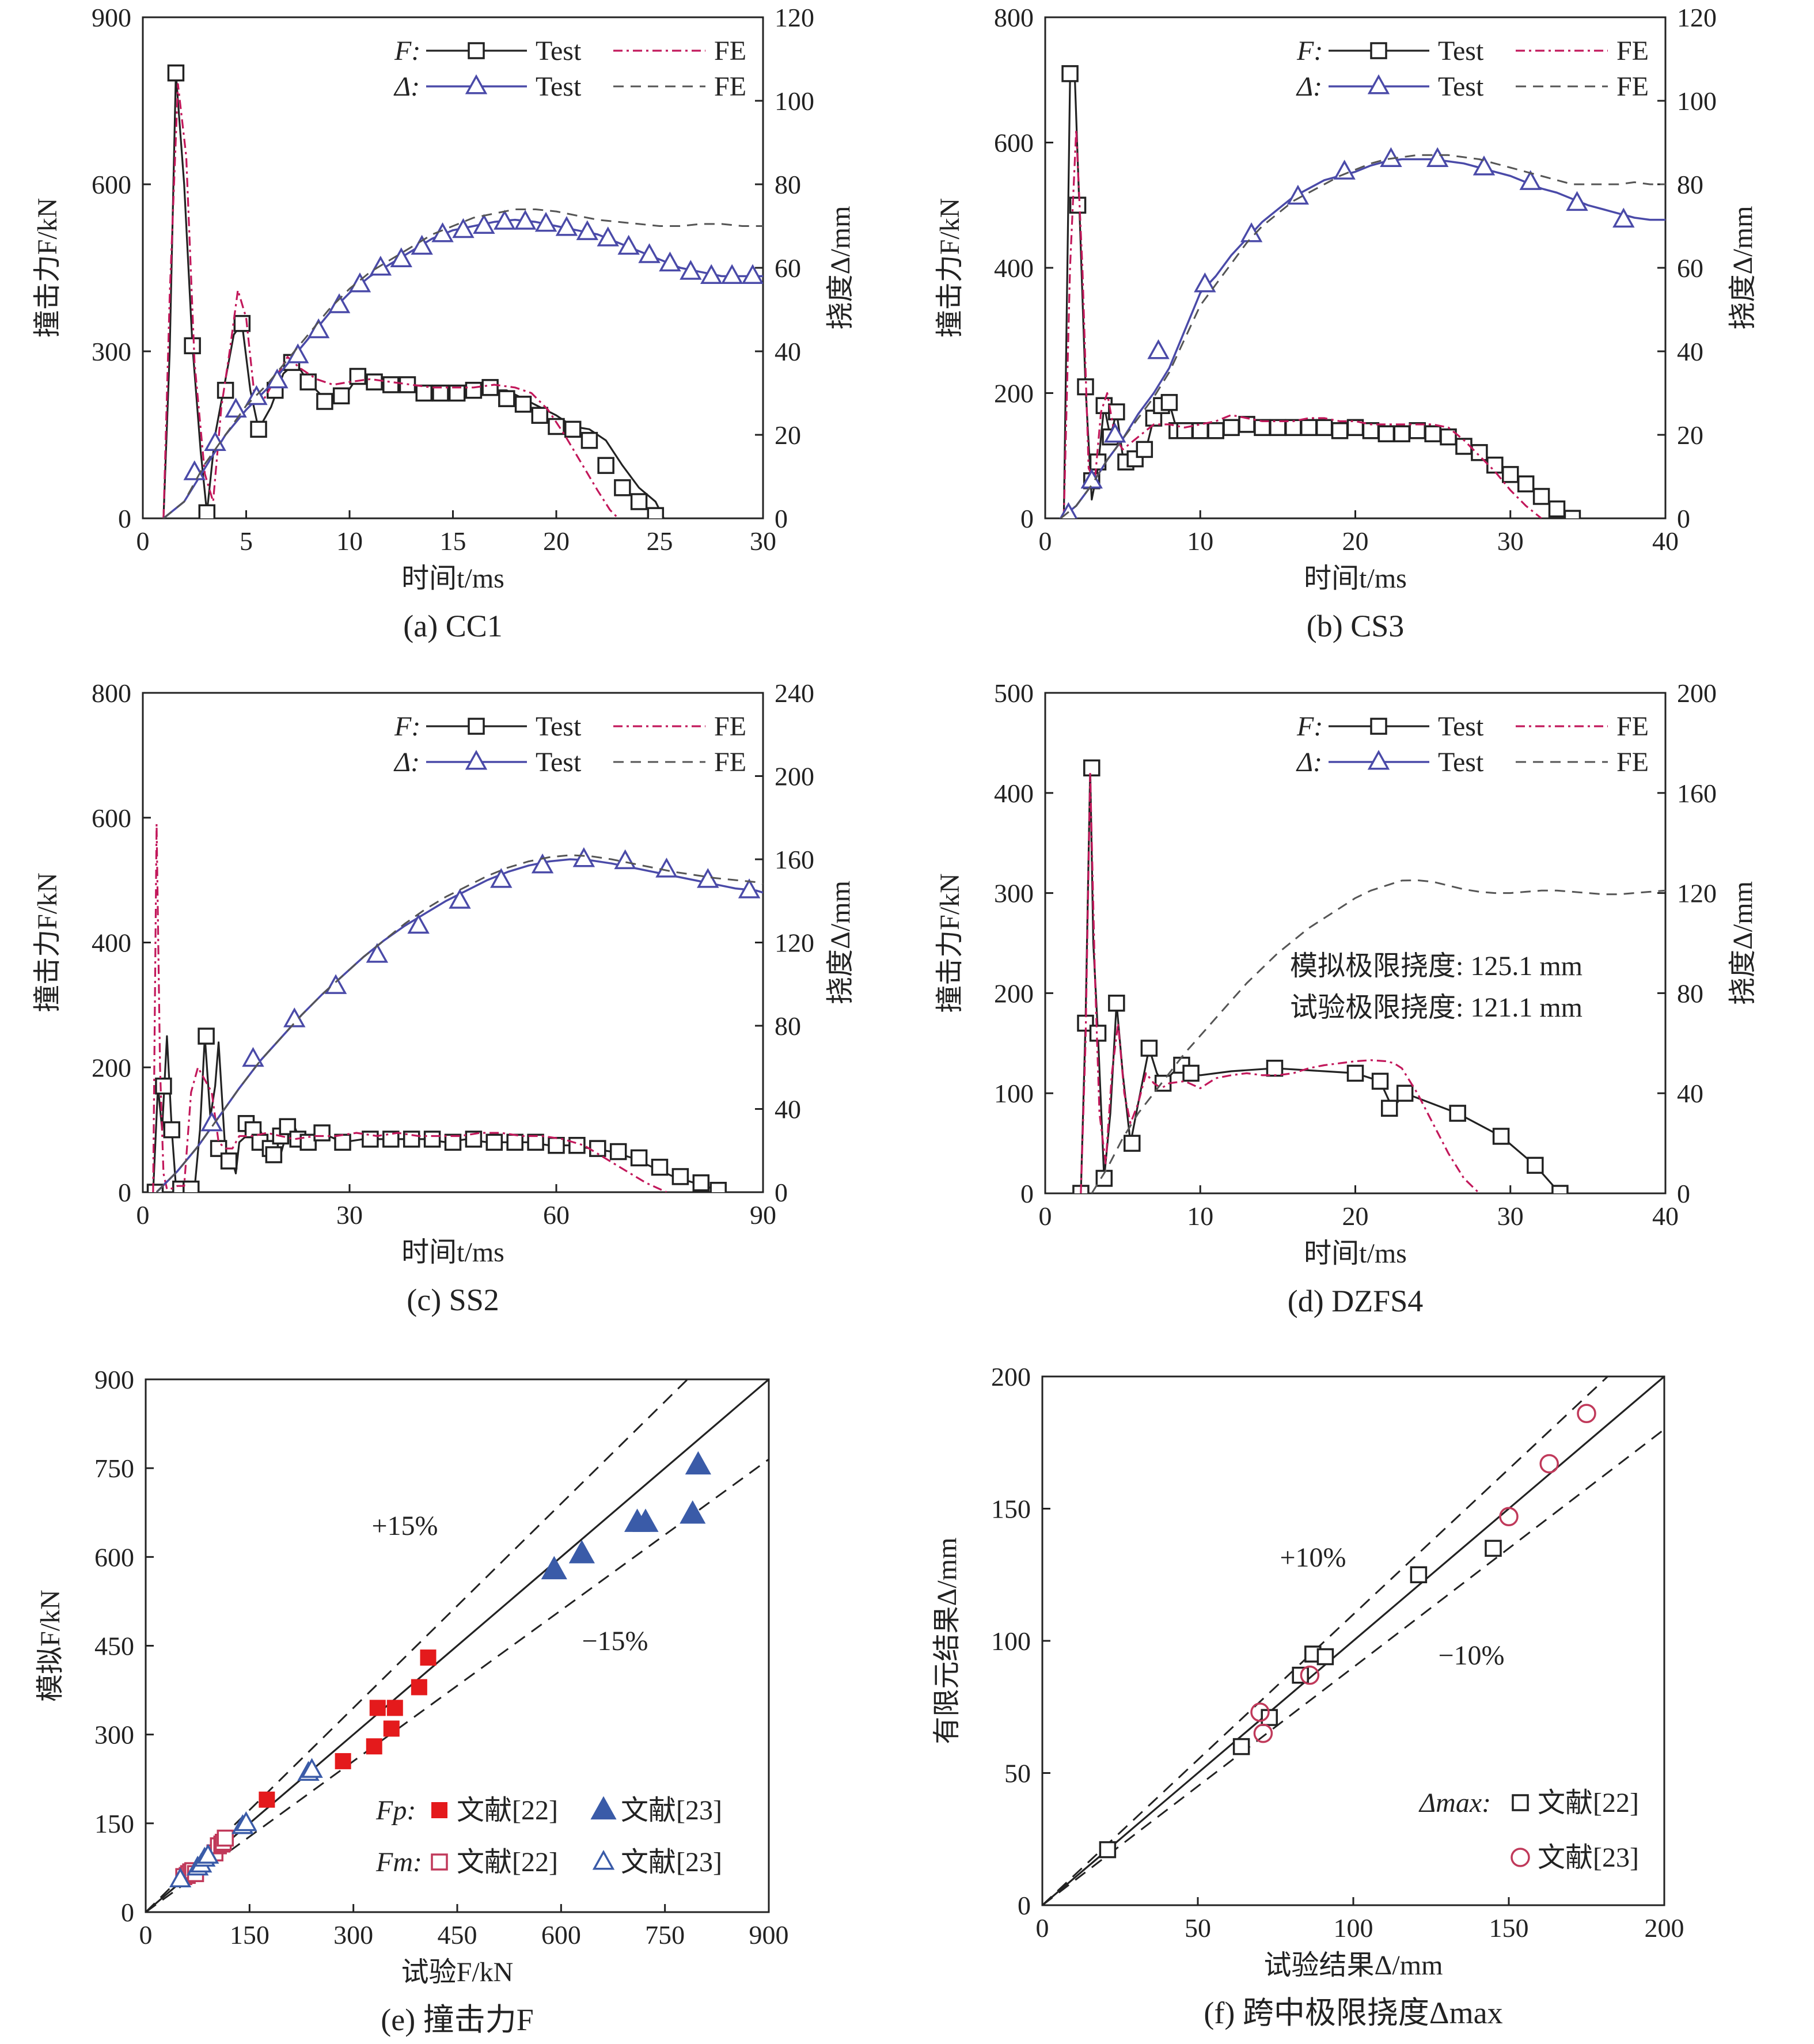  Describe the element at coordinates (1309, 762) in the screenshot. I see `legend-label-D: Δ:` at that location.